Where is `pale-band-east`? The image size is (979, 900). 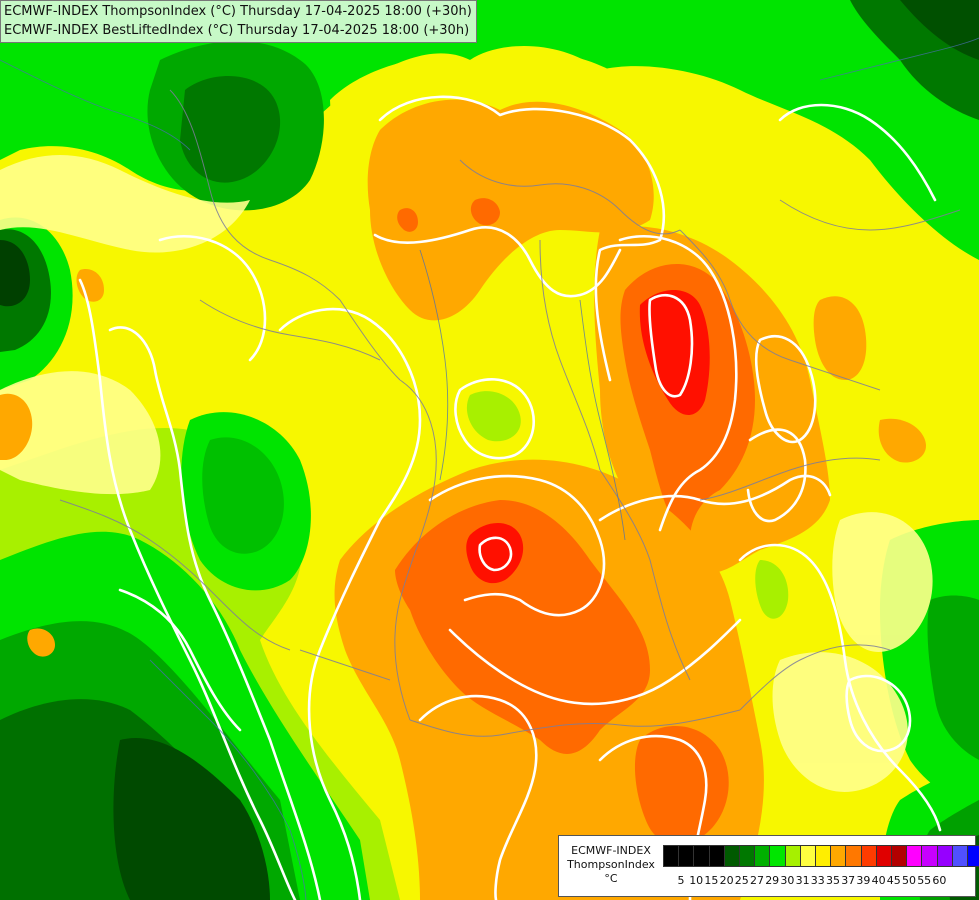 pale-band-east is located at coordinates (882, 582).